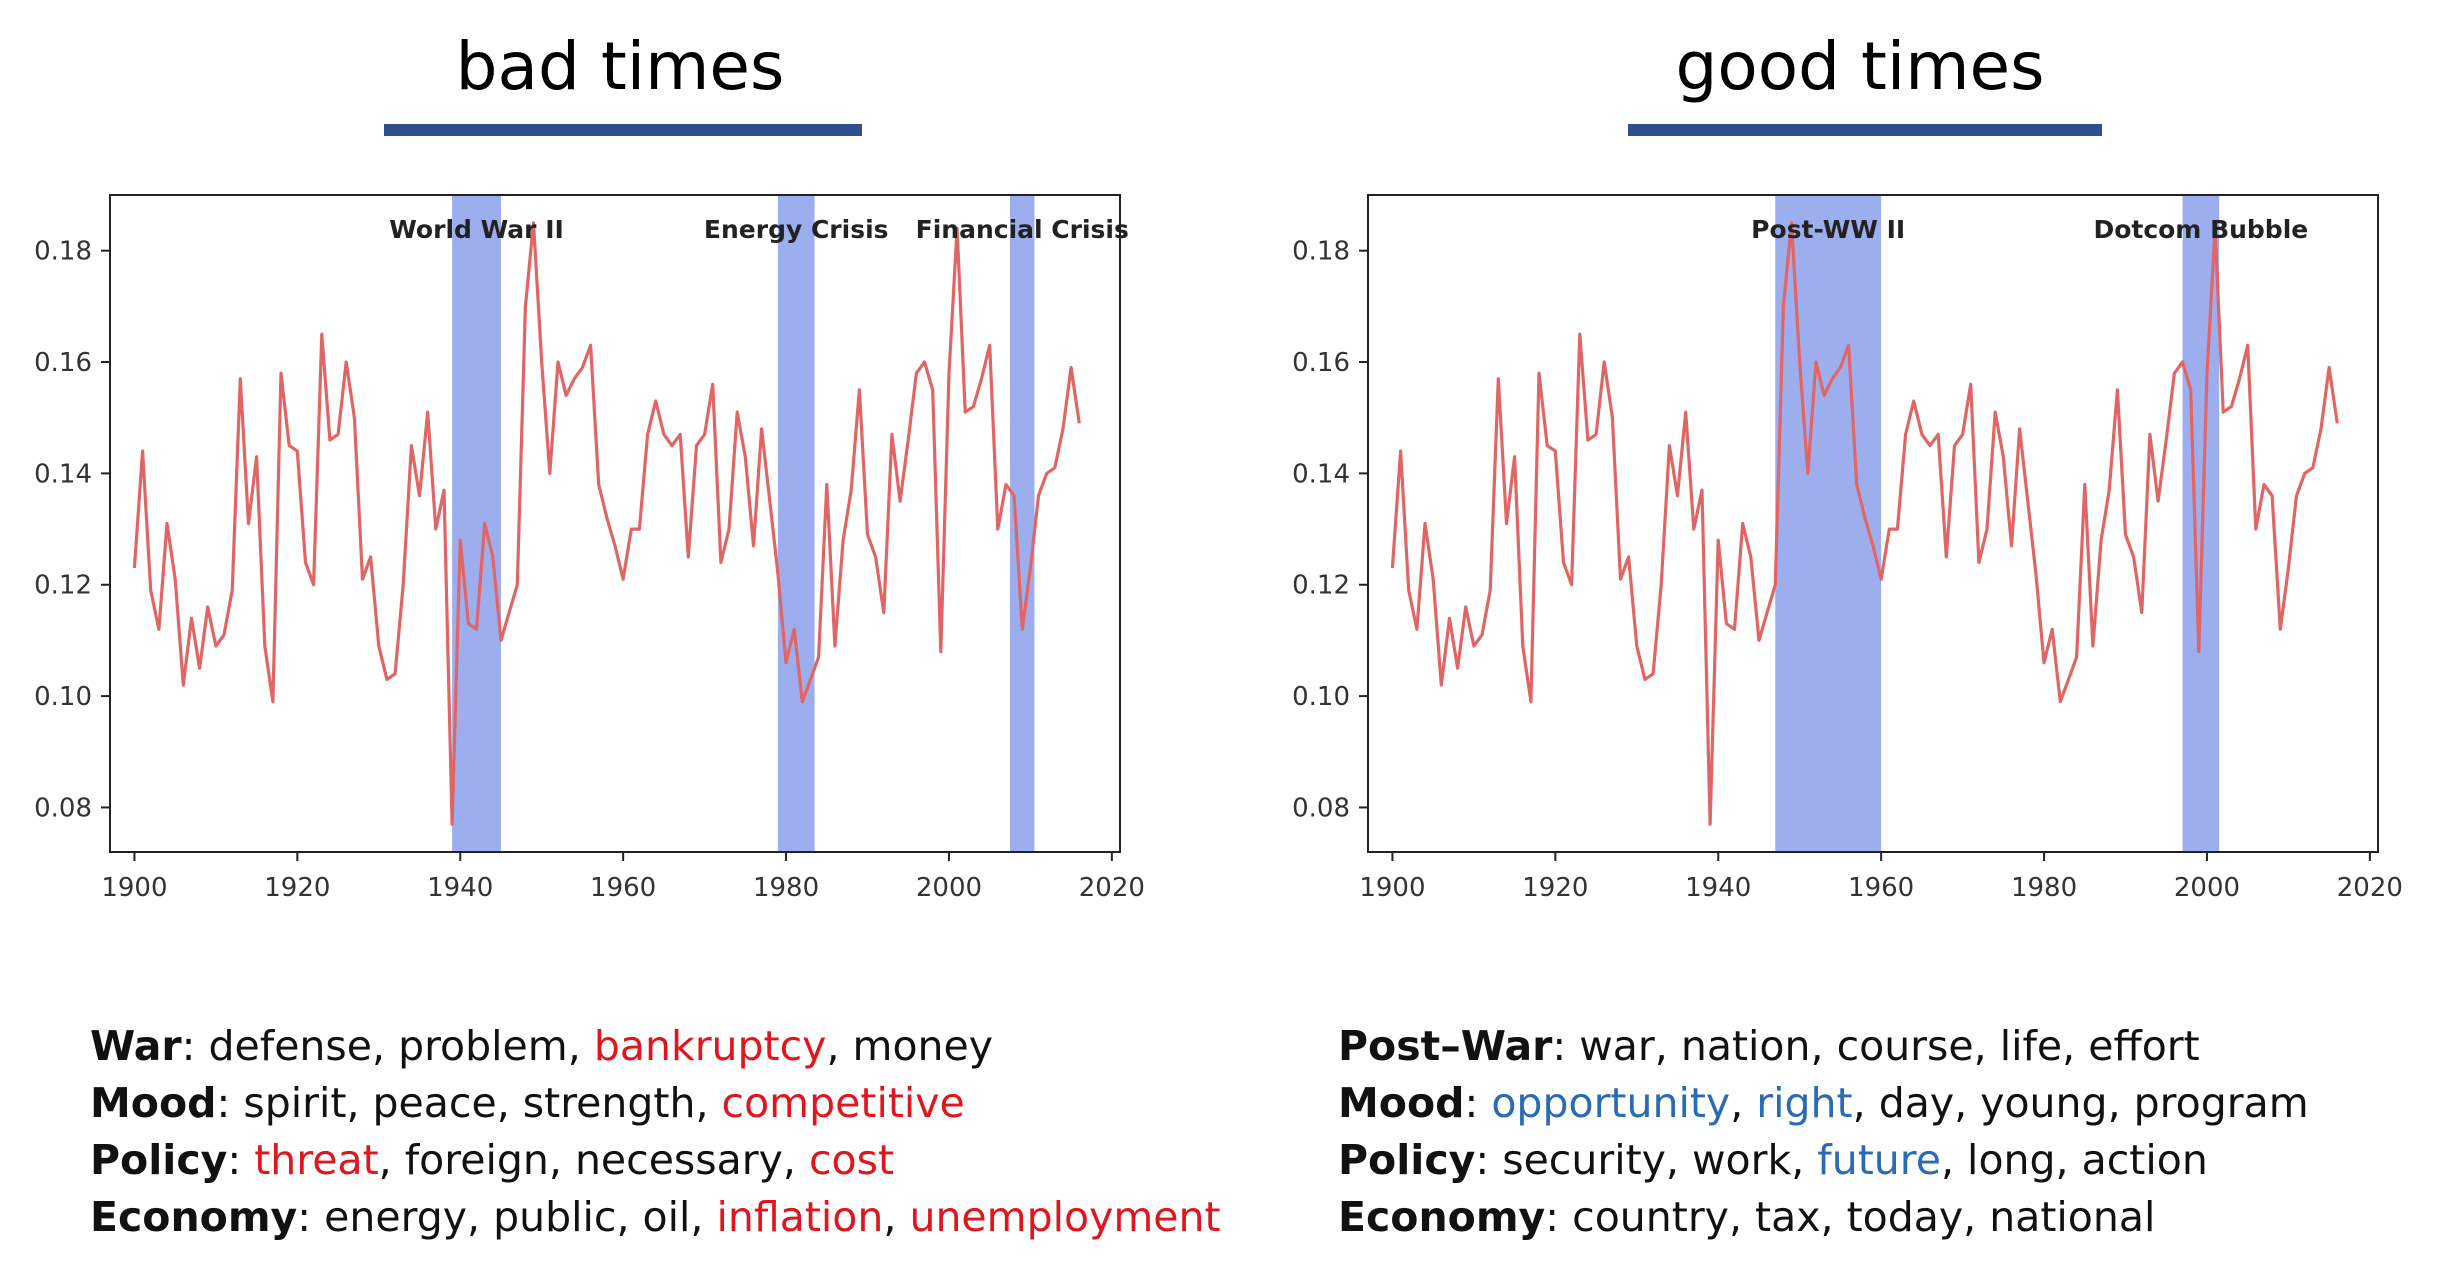 This screenshot has height=1278, width=2440. I want to click on keyword: young, so click(2044, 1103).